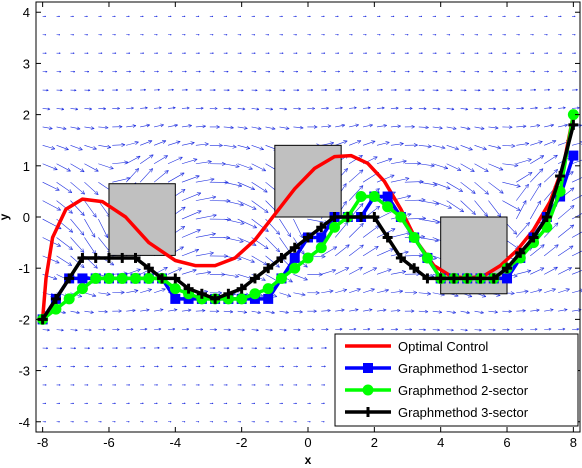 This screenshot has height=468, width=582. Describe the element at coordinates (573, 442) in the screenshot. I see `x-tick-label: 8` at that location.